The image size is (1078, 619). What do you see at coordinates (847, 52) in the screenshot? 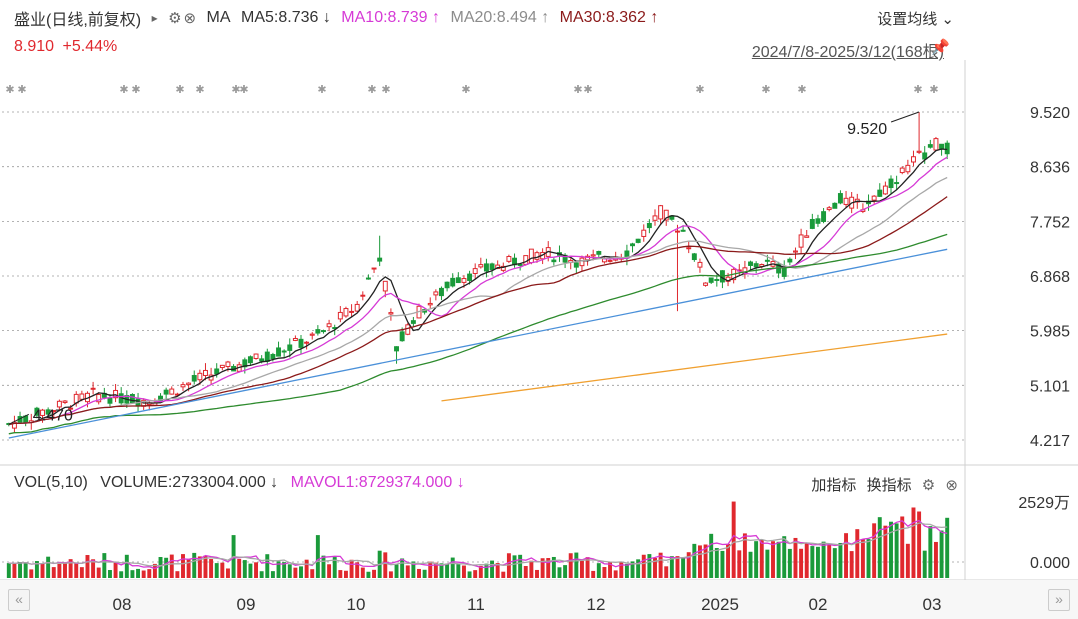
I see `date-range: 2024/7/8-2025/3/12(168根)` at bounding box center [847, 52].